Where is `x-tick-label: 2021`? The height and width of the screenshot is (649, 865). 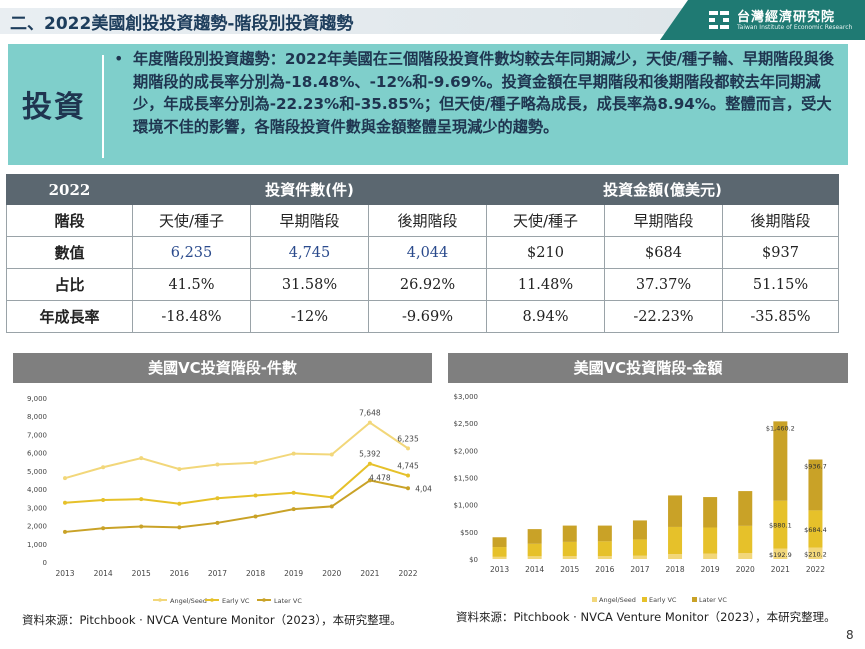
x-tick-label: 2021 is located at coordinates (780, 569).